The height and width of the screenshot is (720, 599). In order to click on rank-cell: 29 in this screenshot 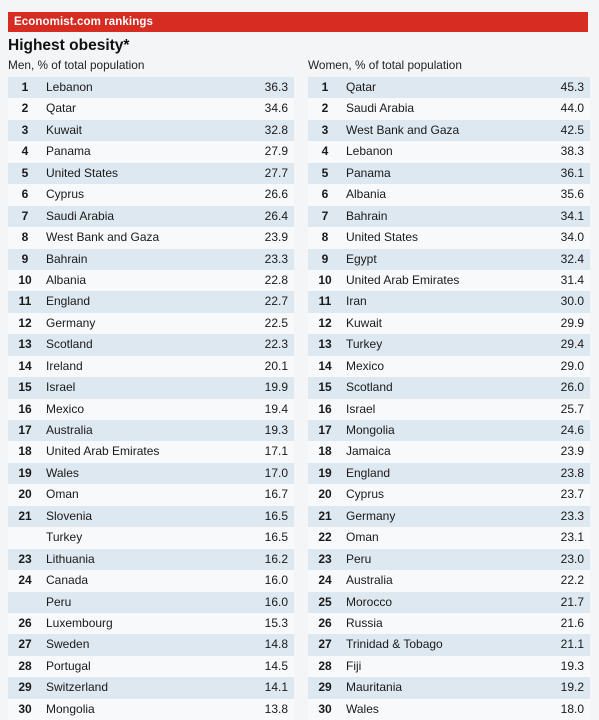, I will do `click(25, 687)`.